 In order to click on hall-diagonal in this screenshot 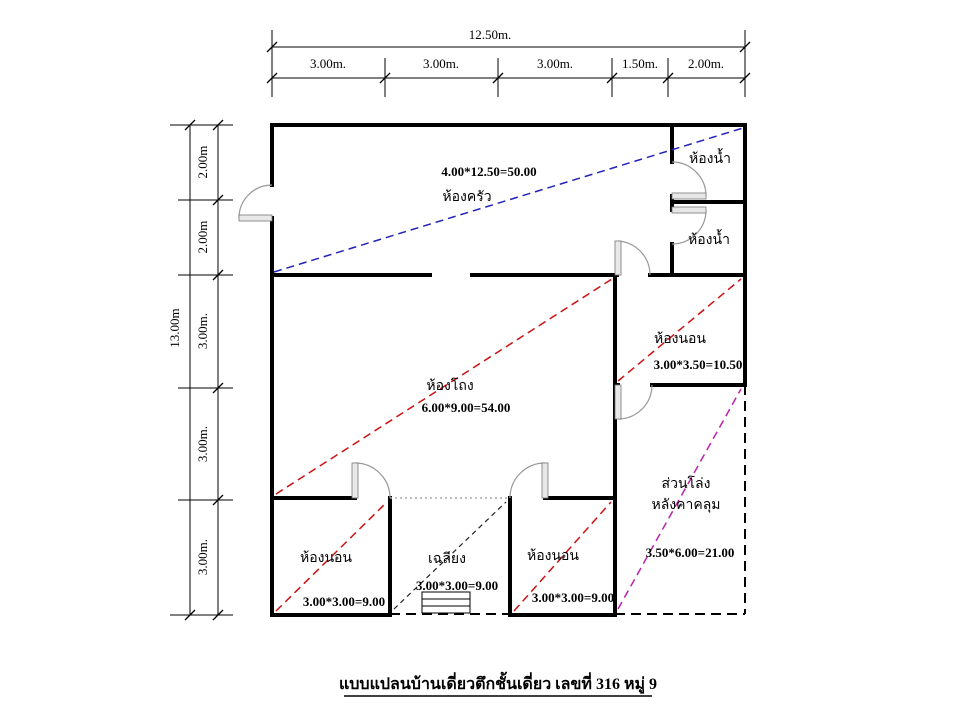, I will do `click(444, 386)`.